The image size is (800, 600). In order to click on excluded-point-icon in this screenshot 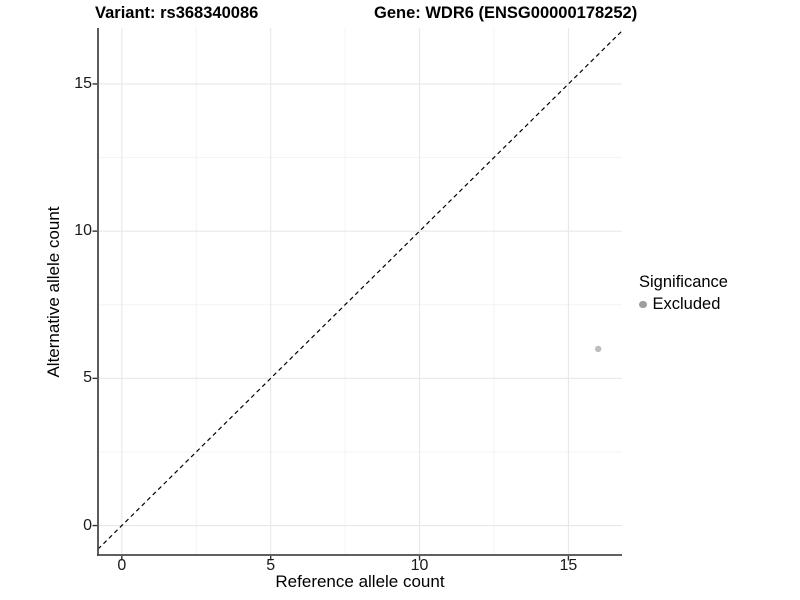, I will do `click(643, 304)`.